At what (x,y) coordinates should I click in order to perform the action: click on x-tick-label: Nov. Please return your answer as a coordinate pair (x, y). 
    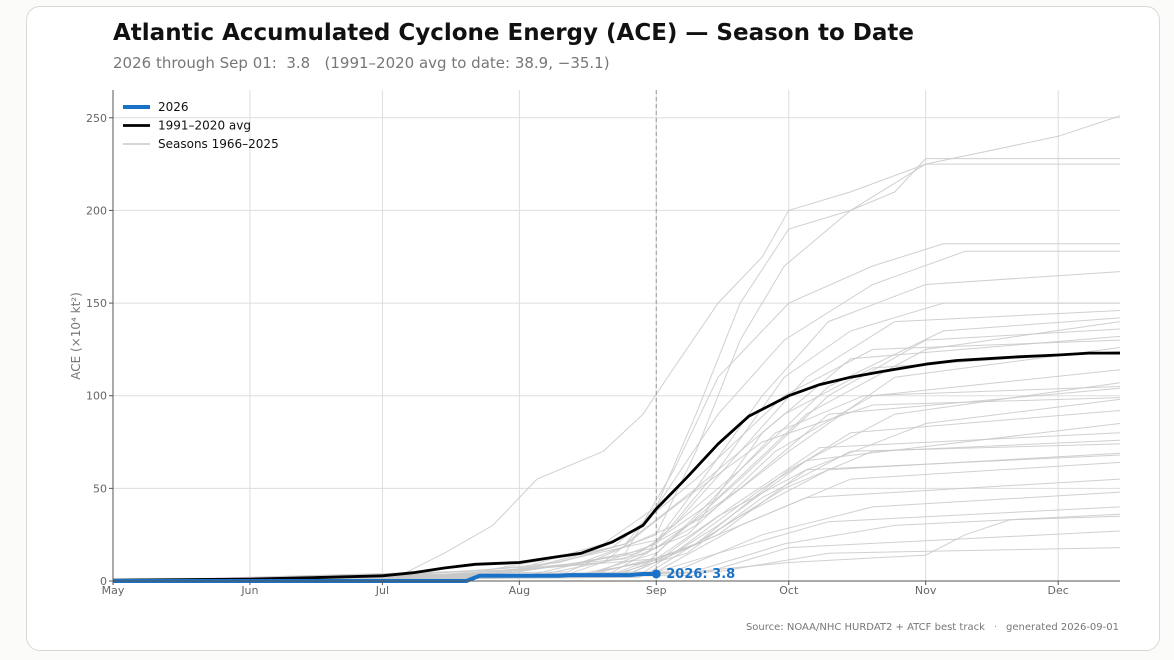
    Looking at the image, I should click on (926, 590).